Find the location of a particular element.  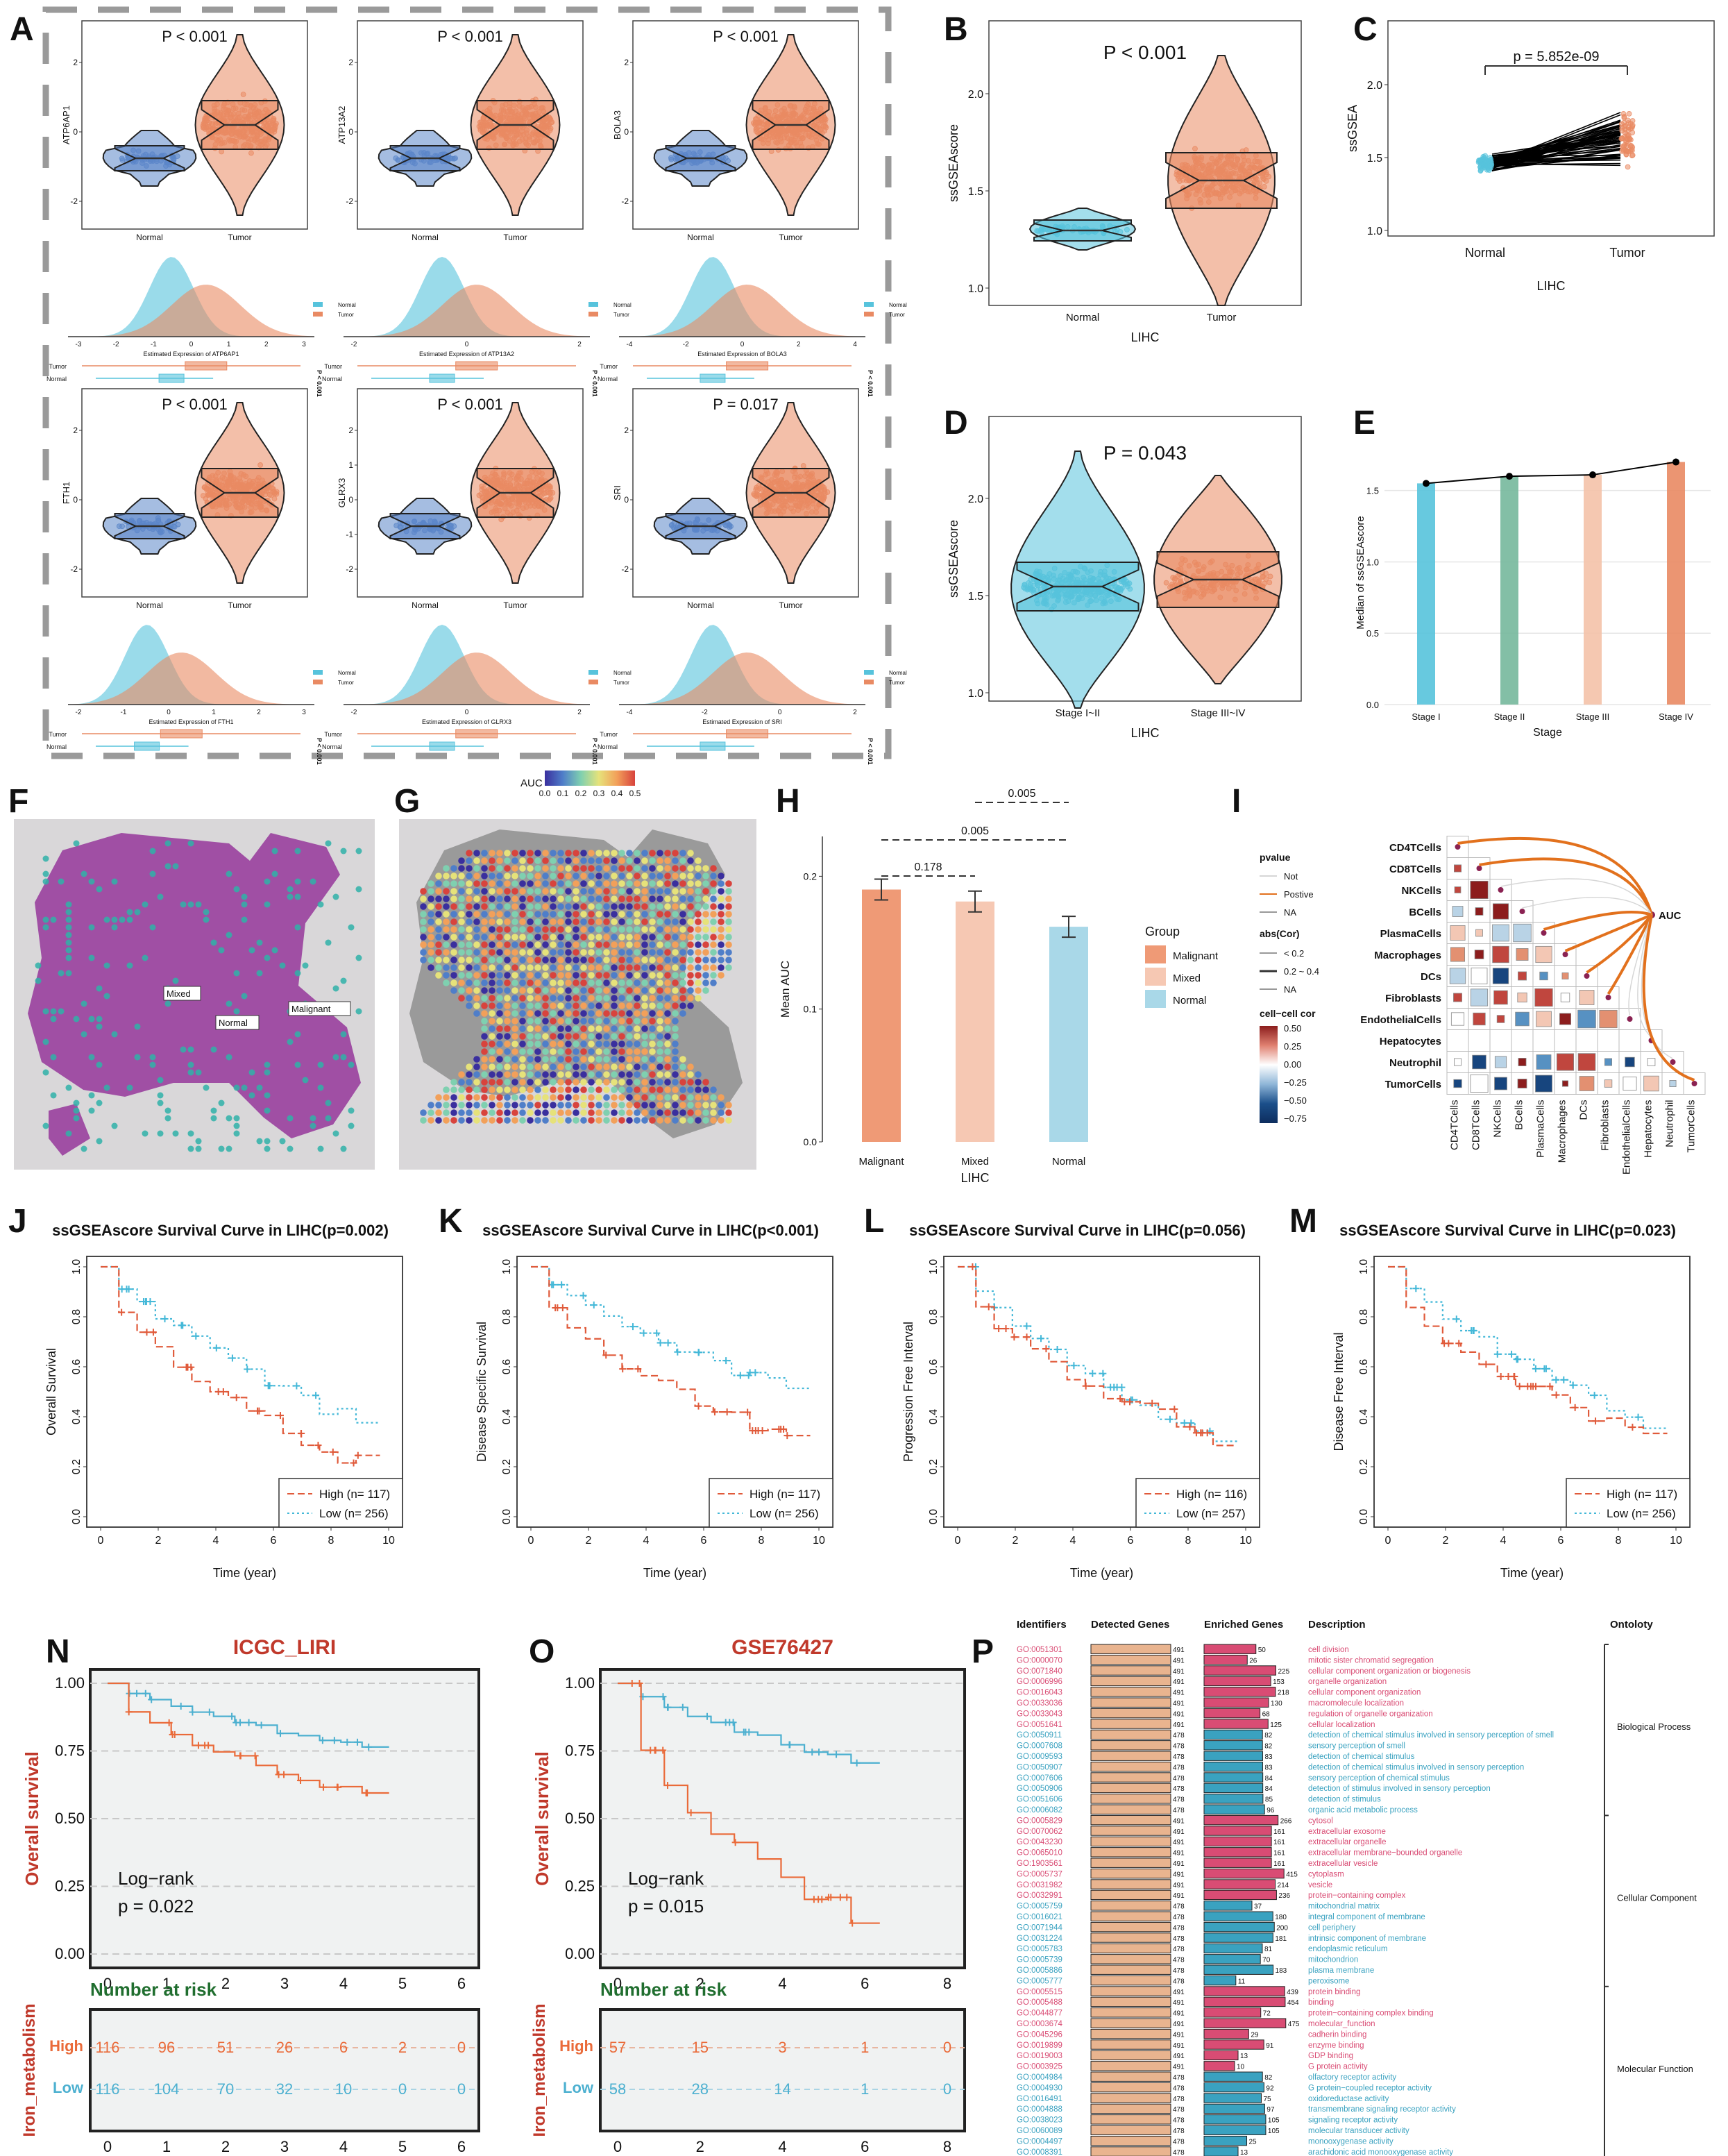

violin-ylabel-SRI: SRI is located at coordinates (617, 493).